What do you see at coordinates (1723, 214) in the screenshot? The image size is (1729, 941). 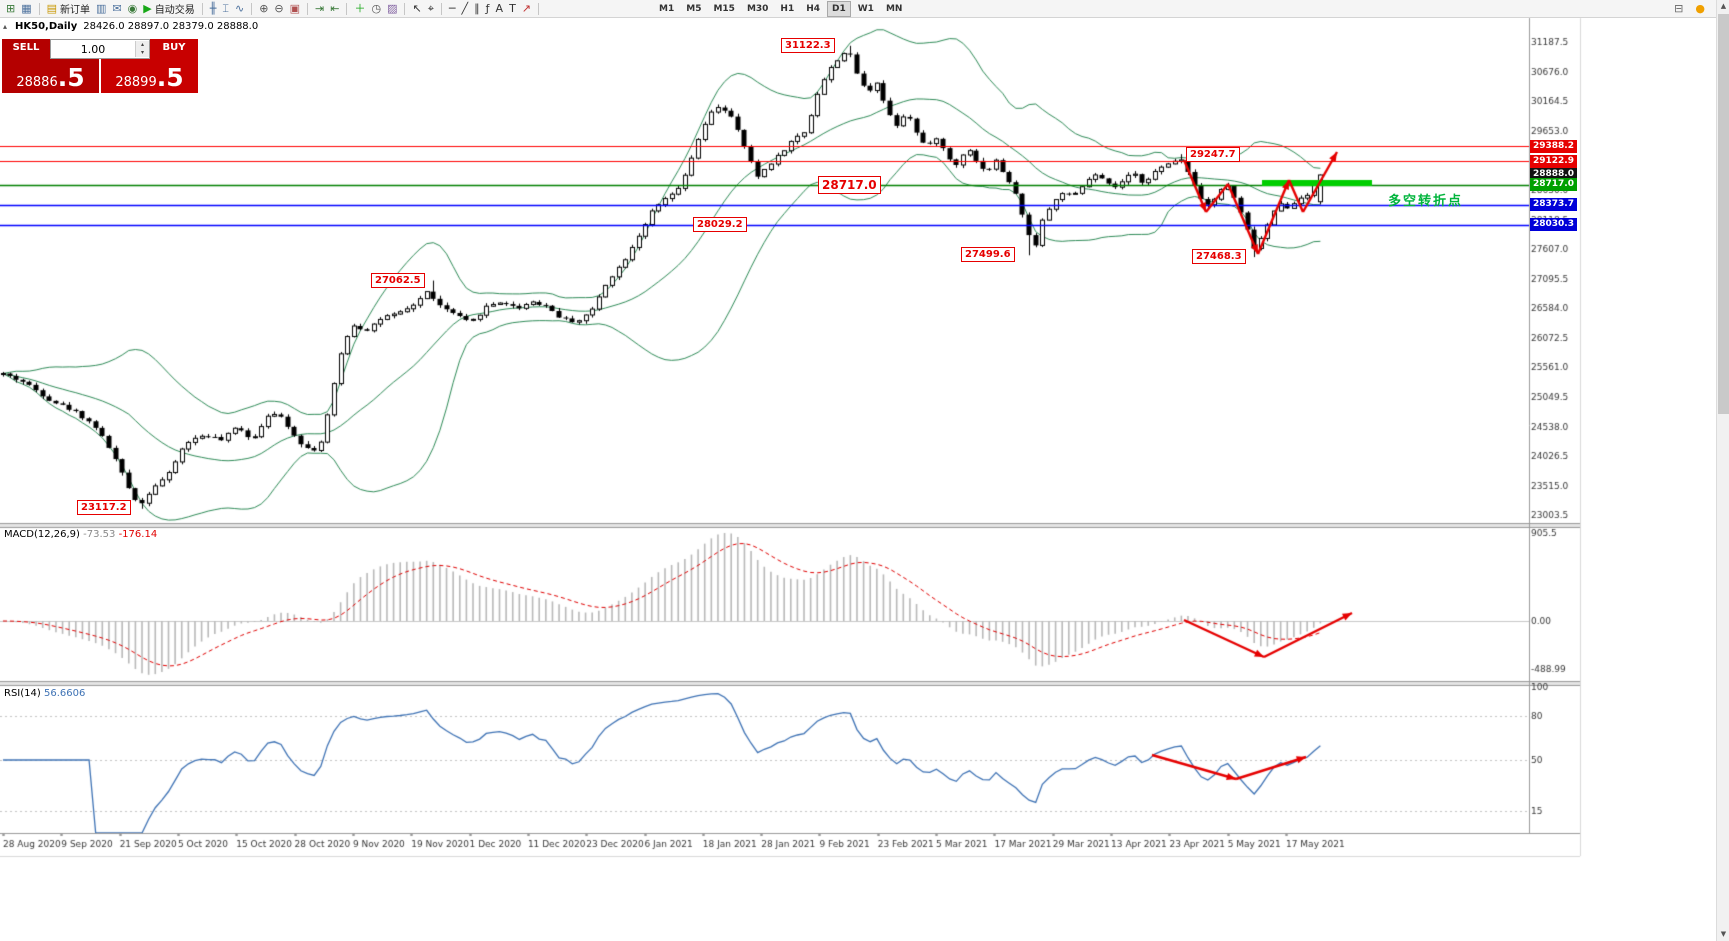 I see `scrollbar-thumb` at bounding box center [1723, 214].